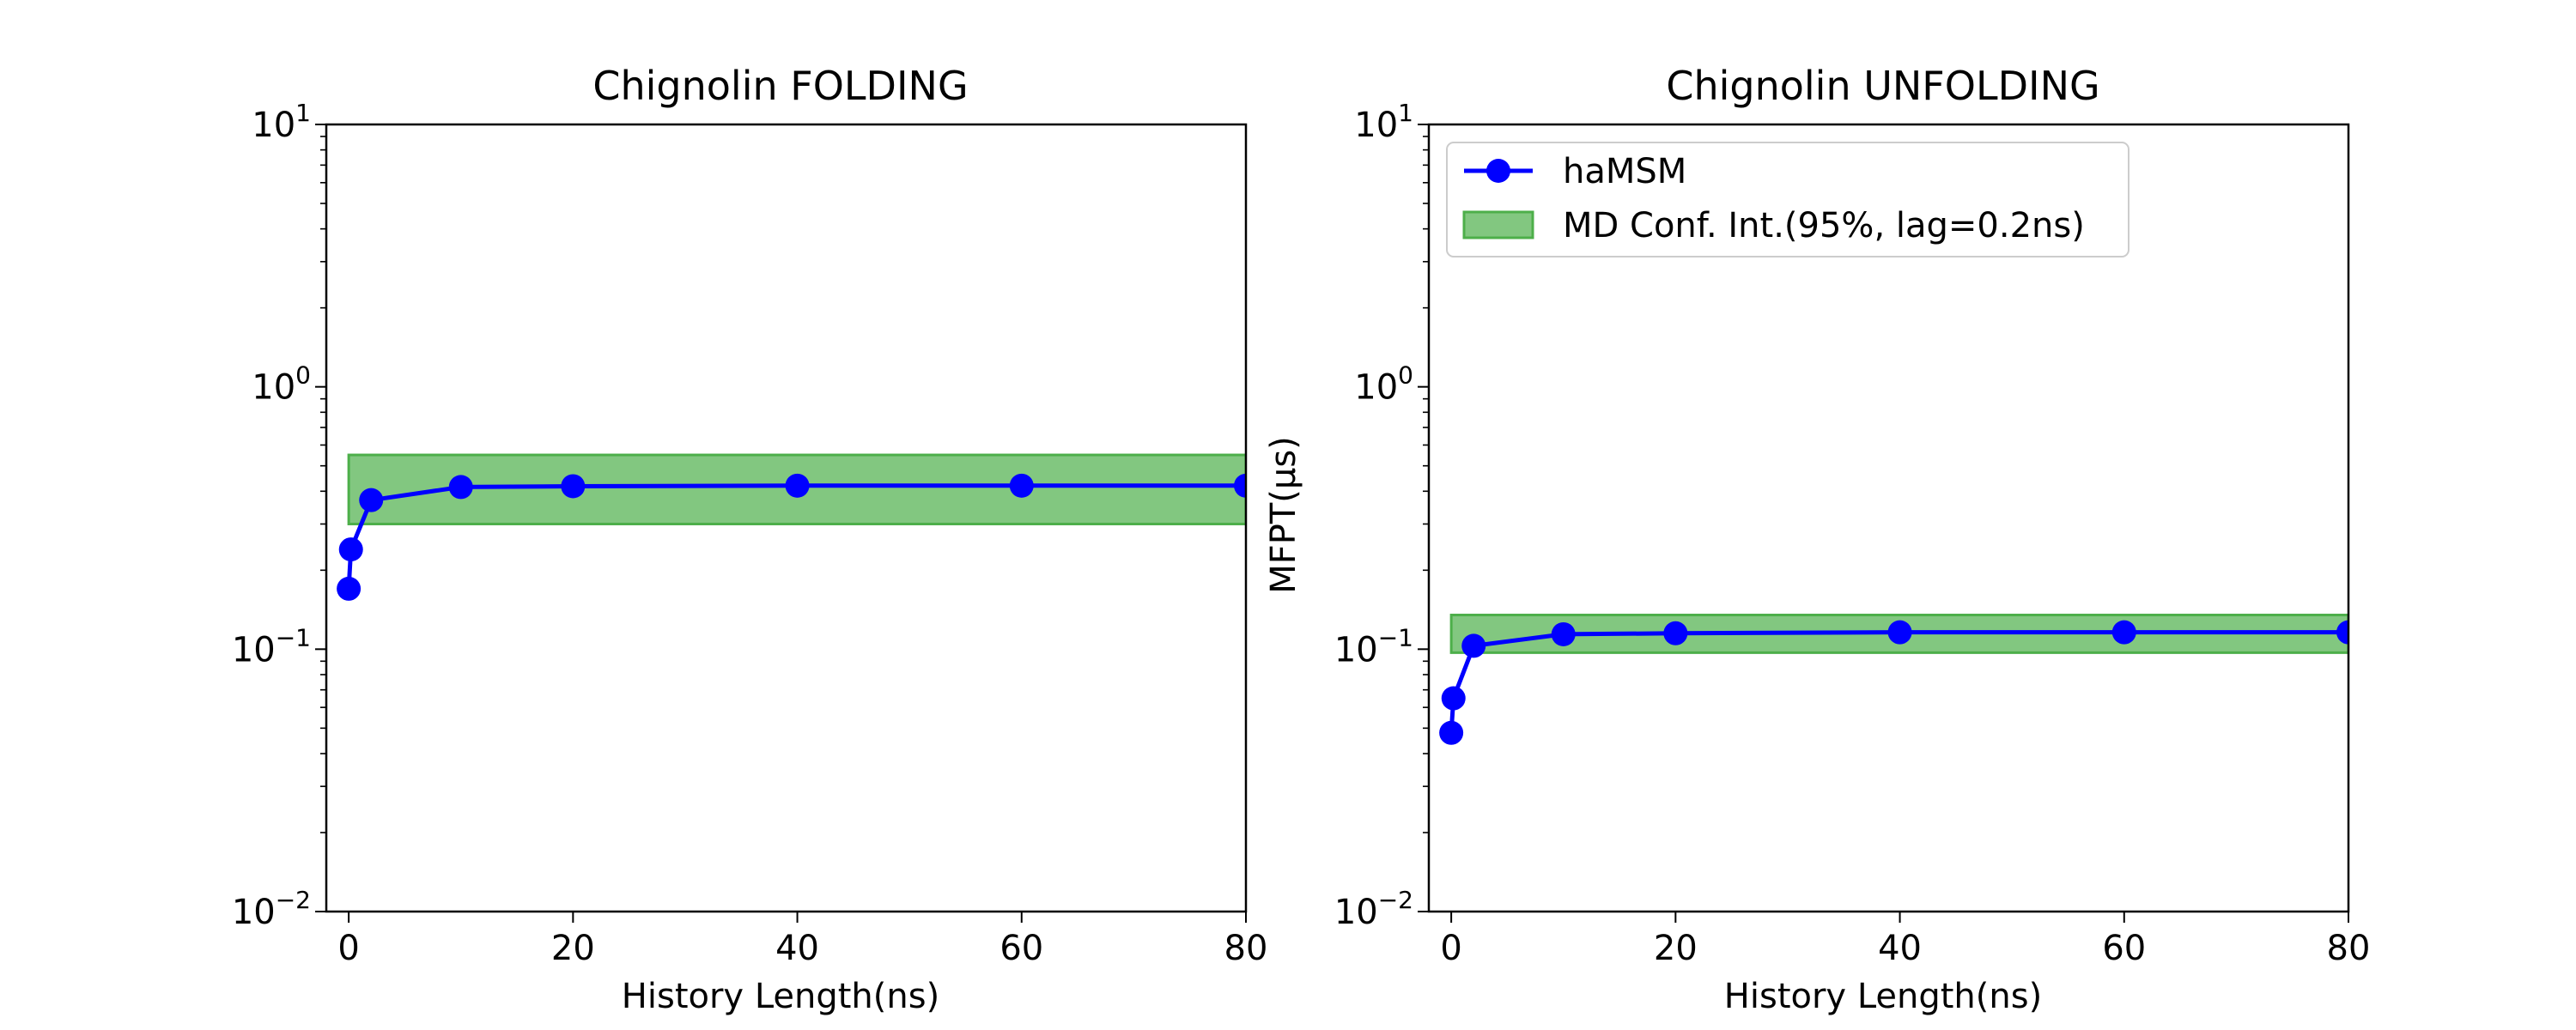  What do you see at coordinates (1882, 86) in the screenshot?
I see `chart-title-unfolding: Chignolin UNFOLDING` at bounding box center [1882, 86].